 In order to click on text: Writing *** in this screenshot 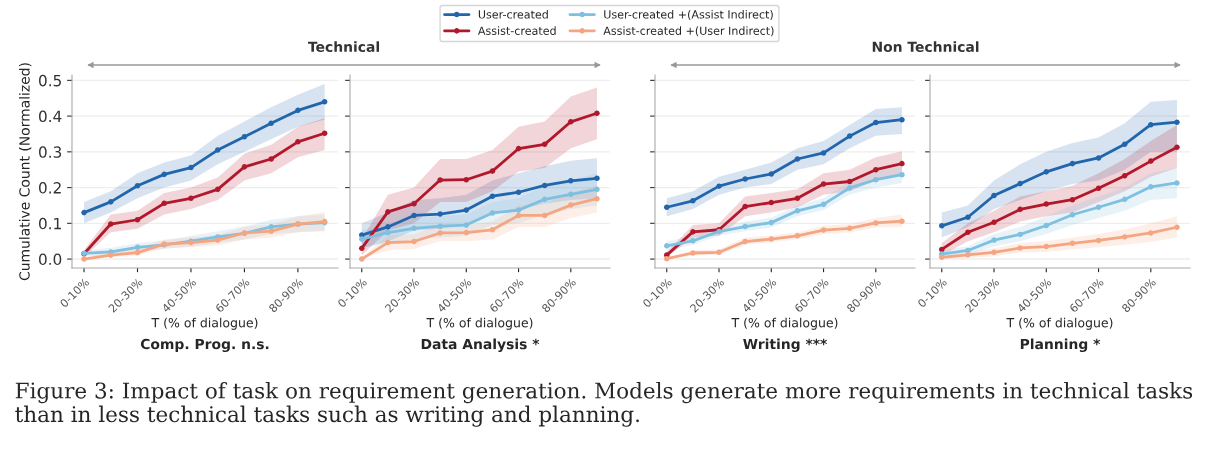, I will do `click(785, 345)`.